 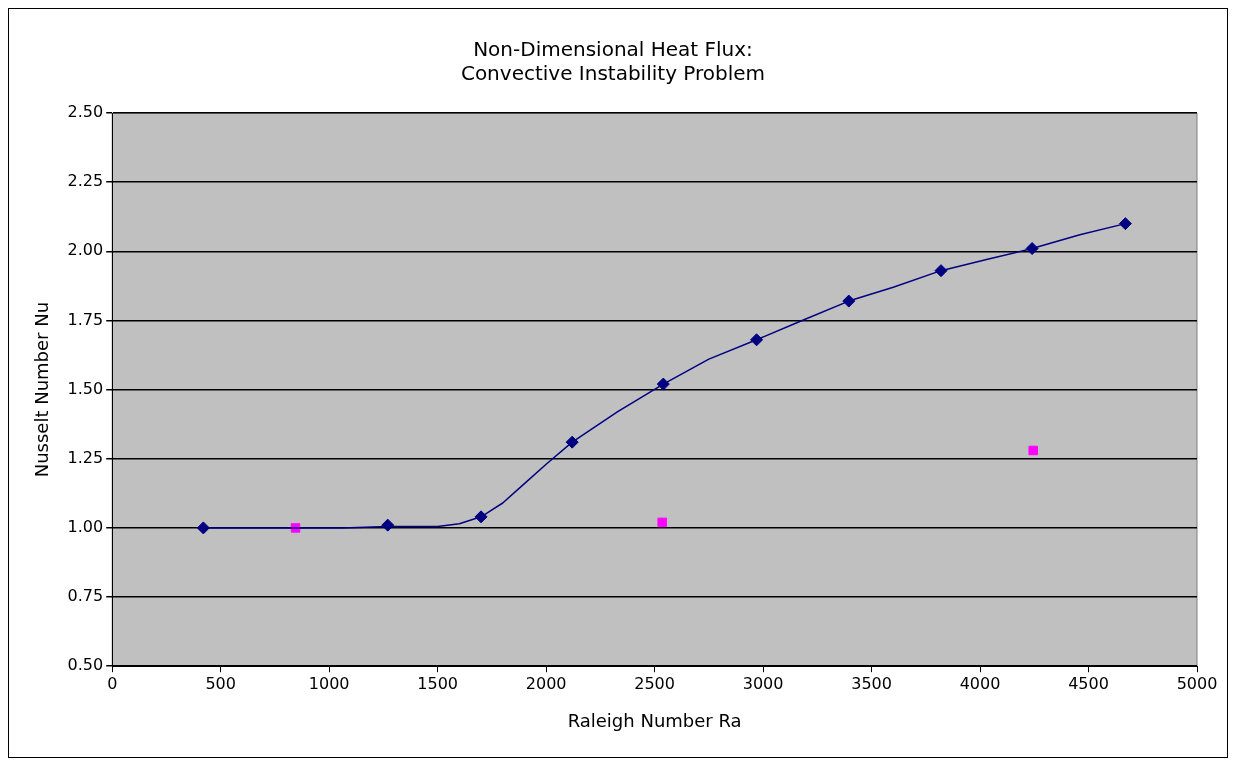 What do you see at coordinates (1197, 683) in the screenshot?
I see `x-tick-label: 5000` at bounding box center [1197, 683].